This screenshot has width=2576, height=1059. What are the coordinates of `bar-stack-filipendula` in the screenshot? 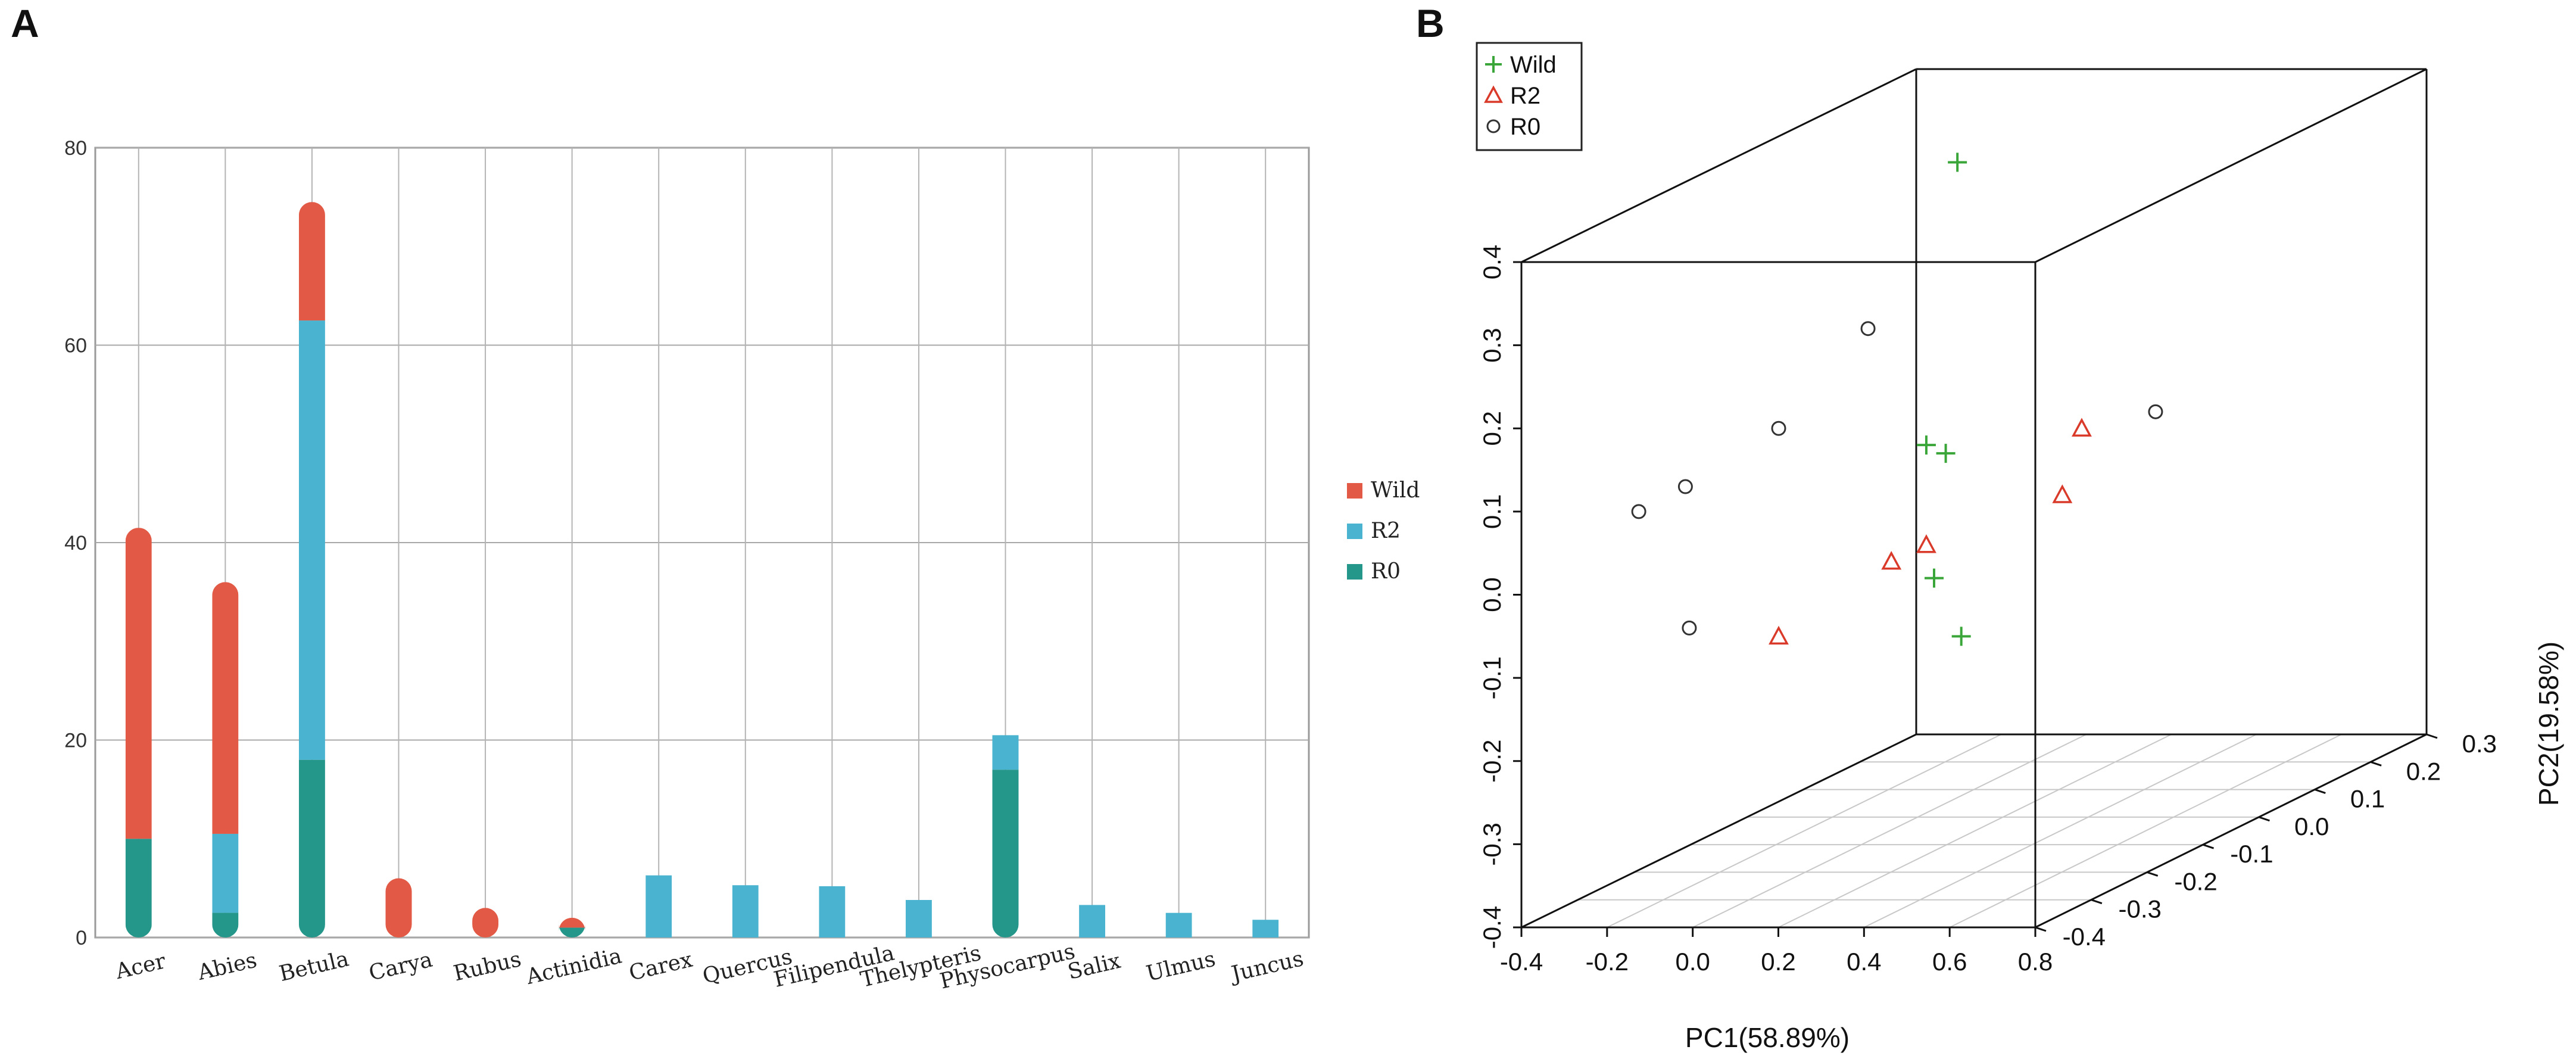 It's located at (832, 911).